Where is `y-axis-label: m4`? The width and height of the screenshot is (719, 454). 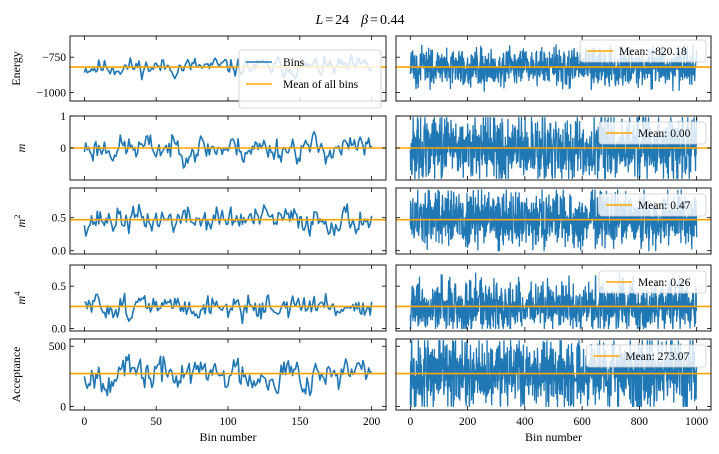 y-axis-label: m4 is located at coordinates (20, 298).